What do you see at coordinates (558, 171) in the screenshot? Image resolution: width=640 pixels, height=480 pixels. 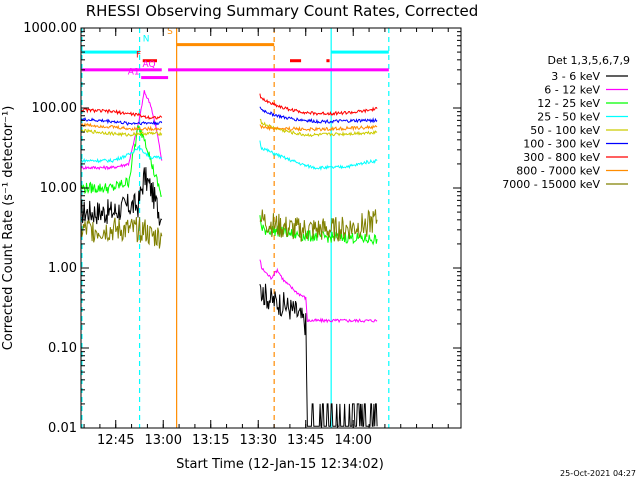 I see `legend-entry: 800 - 7000 keV` at bounding box center [558, 171].